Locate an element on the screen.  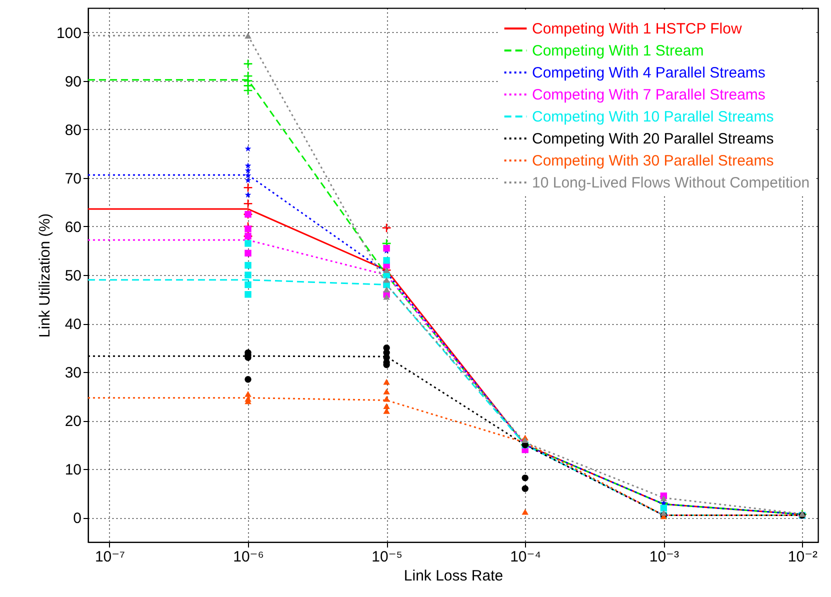
y-tick-label: 90 is located at coordinates (73, 81).